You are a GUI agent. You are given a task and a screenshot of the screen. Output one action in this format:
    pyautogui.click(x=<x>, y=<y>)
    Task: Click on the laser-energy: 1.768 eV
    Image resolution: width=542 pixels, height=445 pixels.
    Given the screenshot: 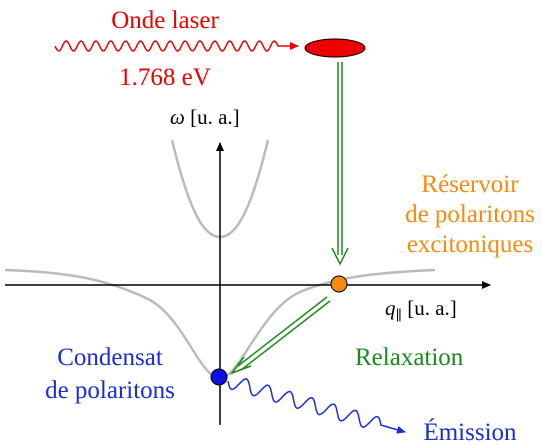 What is the action you would take?
    pyautogui.click(x=165, y=77)
    